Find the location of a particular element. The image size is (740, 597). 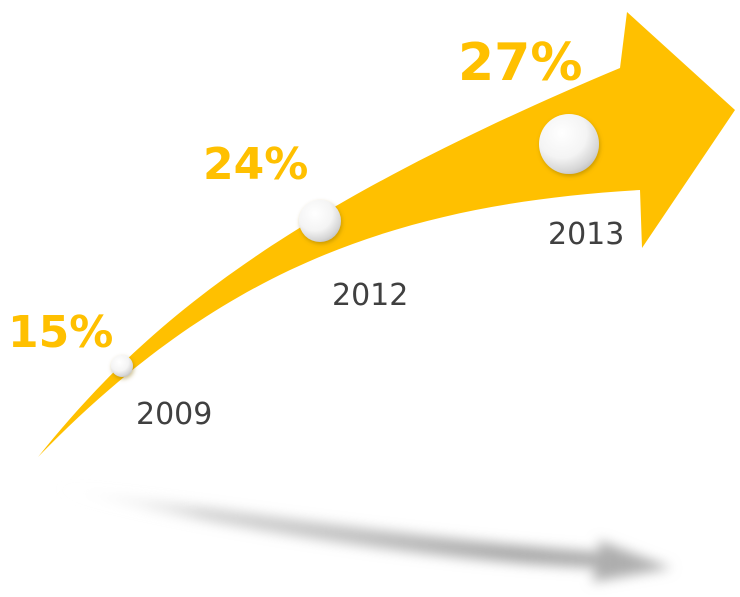

circle-marker-2013 is located at coordinates (569, 144).